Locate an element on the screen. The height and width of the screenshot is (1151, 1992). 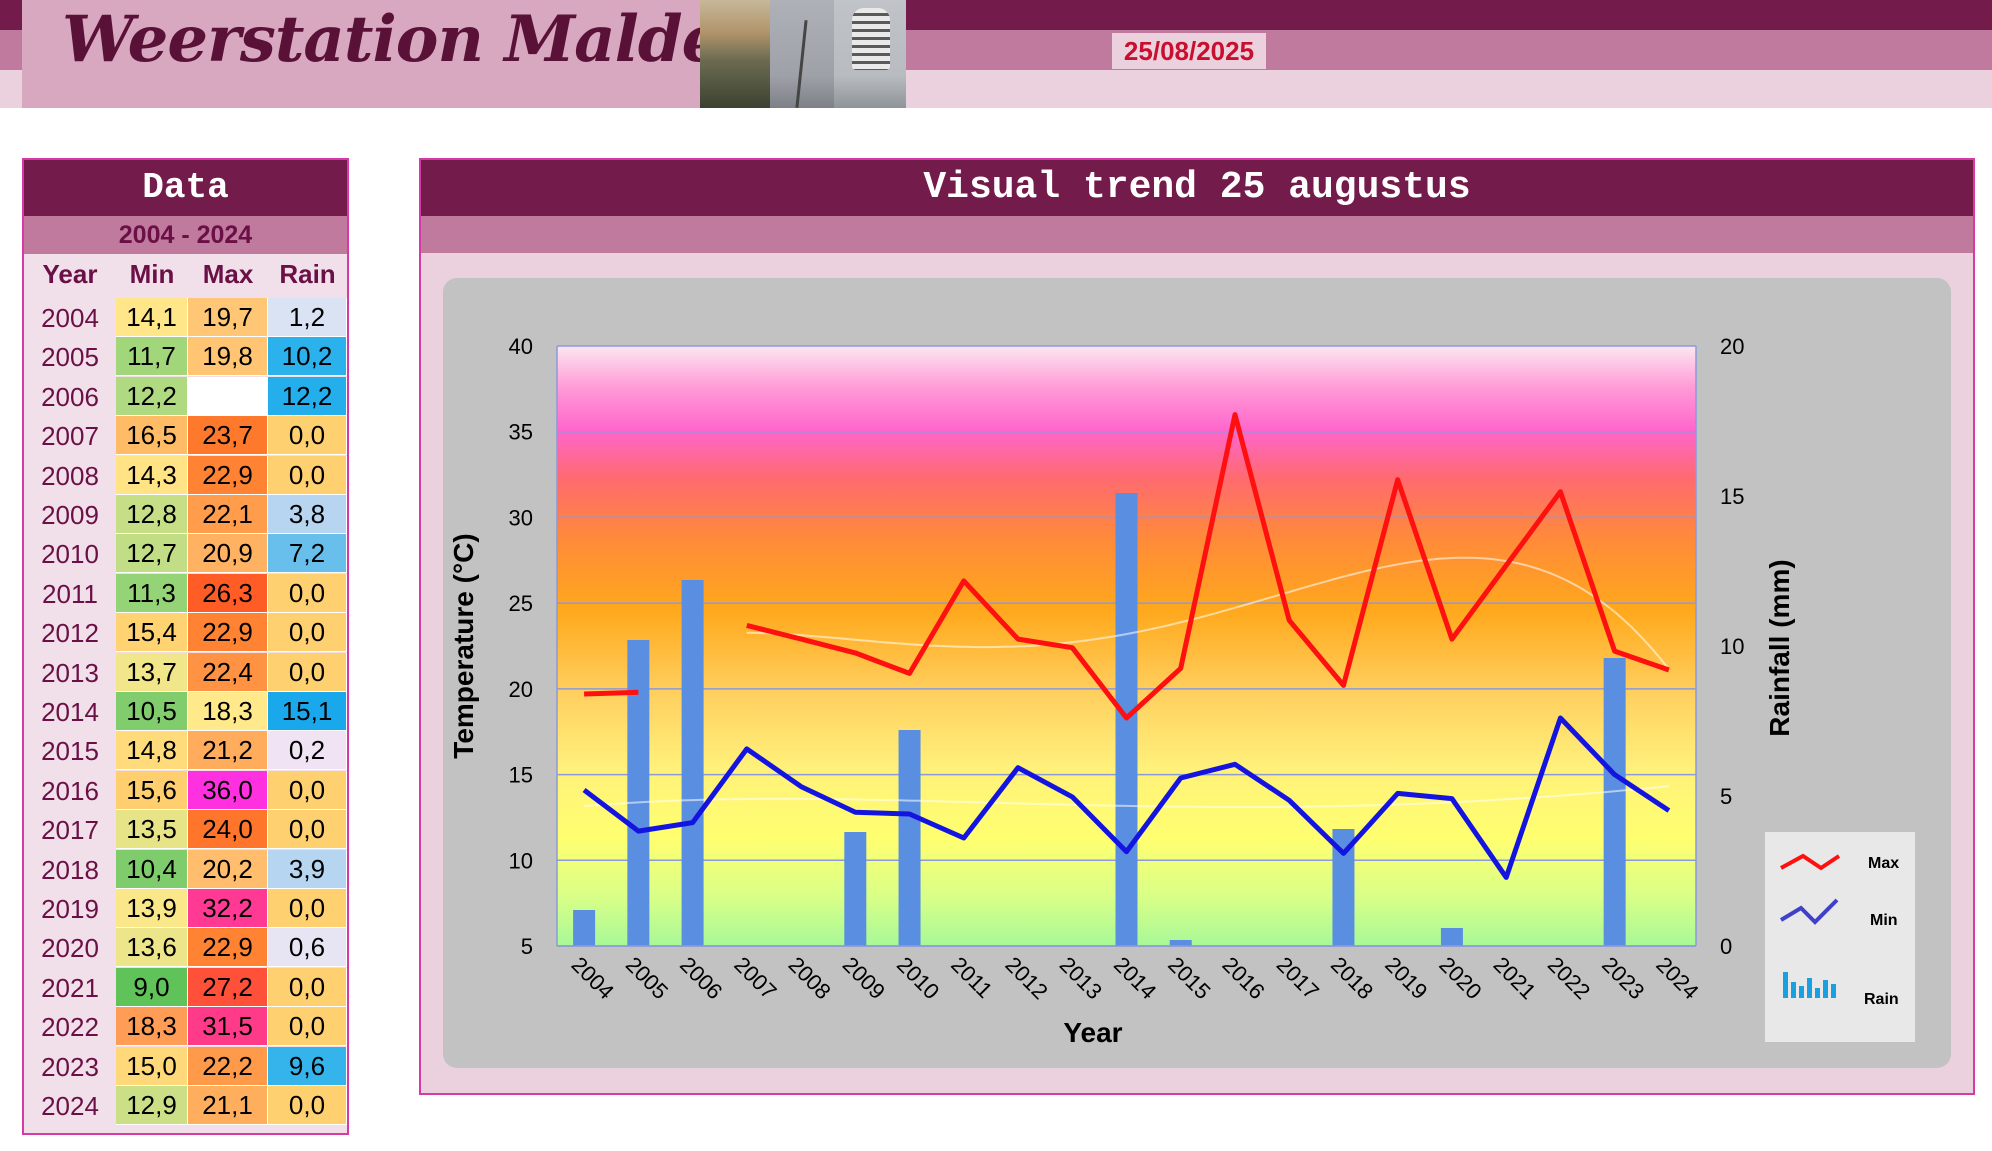
table-max-cell: 22,1 is located at coordinates (228, 514).